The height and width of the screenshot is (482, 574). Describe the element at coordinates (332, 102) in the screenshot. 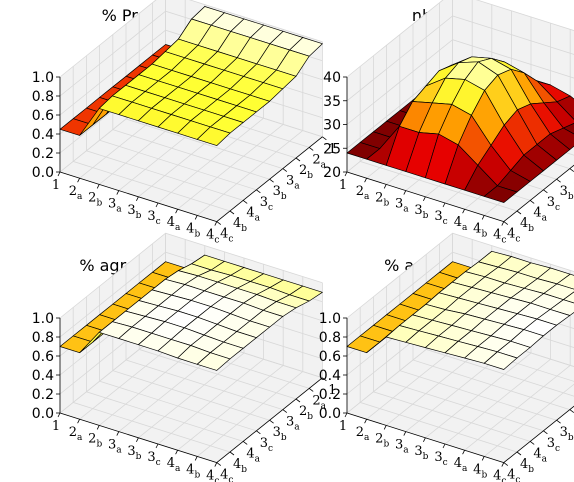

I see `z-tick-label: 35` at that location.